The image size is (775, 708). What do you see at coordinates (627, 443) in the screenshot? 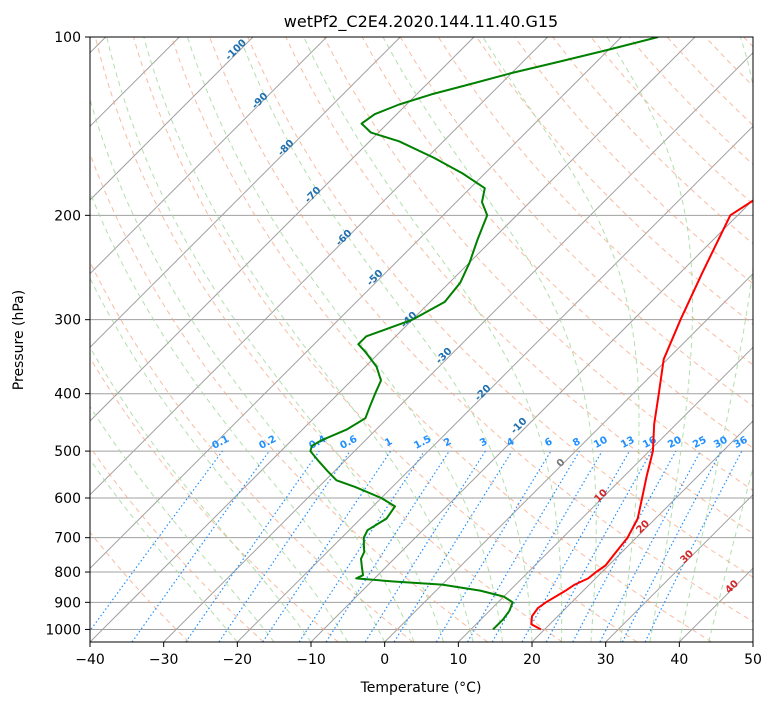
I see `mixing-ratio-label: 13` at bounding box center [627, 443].